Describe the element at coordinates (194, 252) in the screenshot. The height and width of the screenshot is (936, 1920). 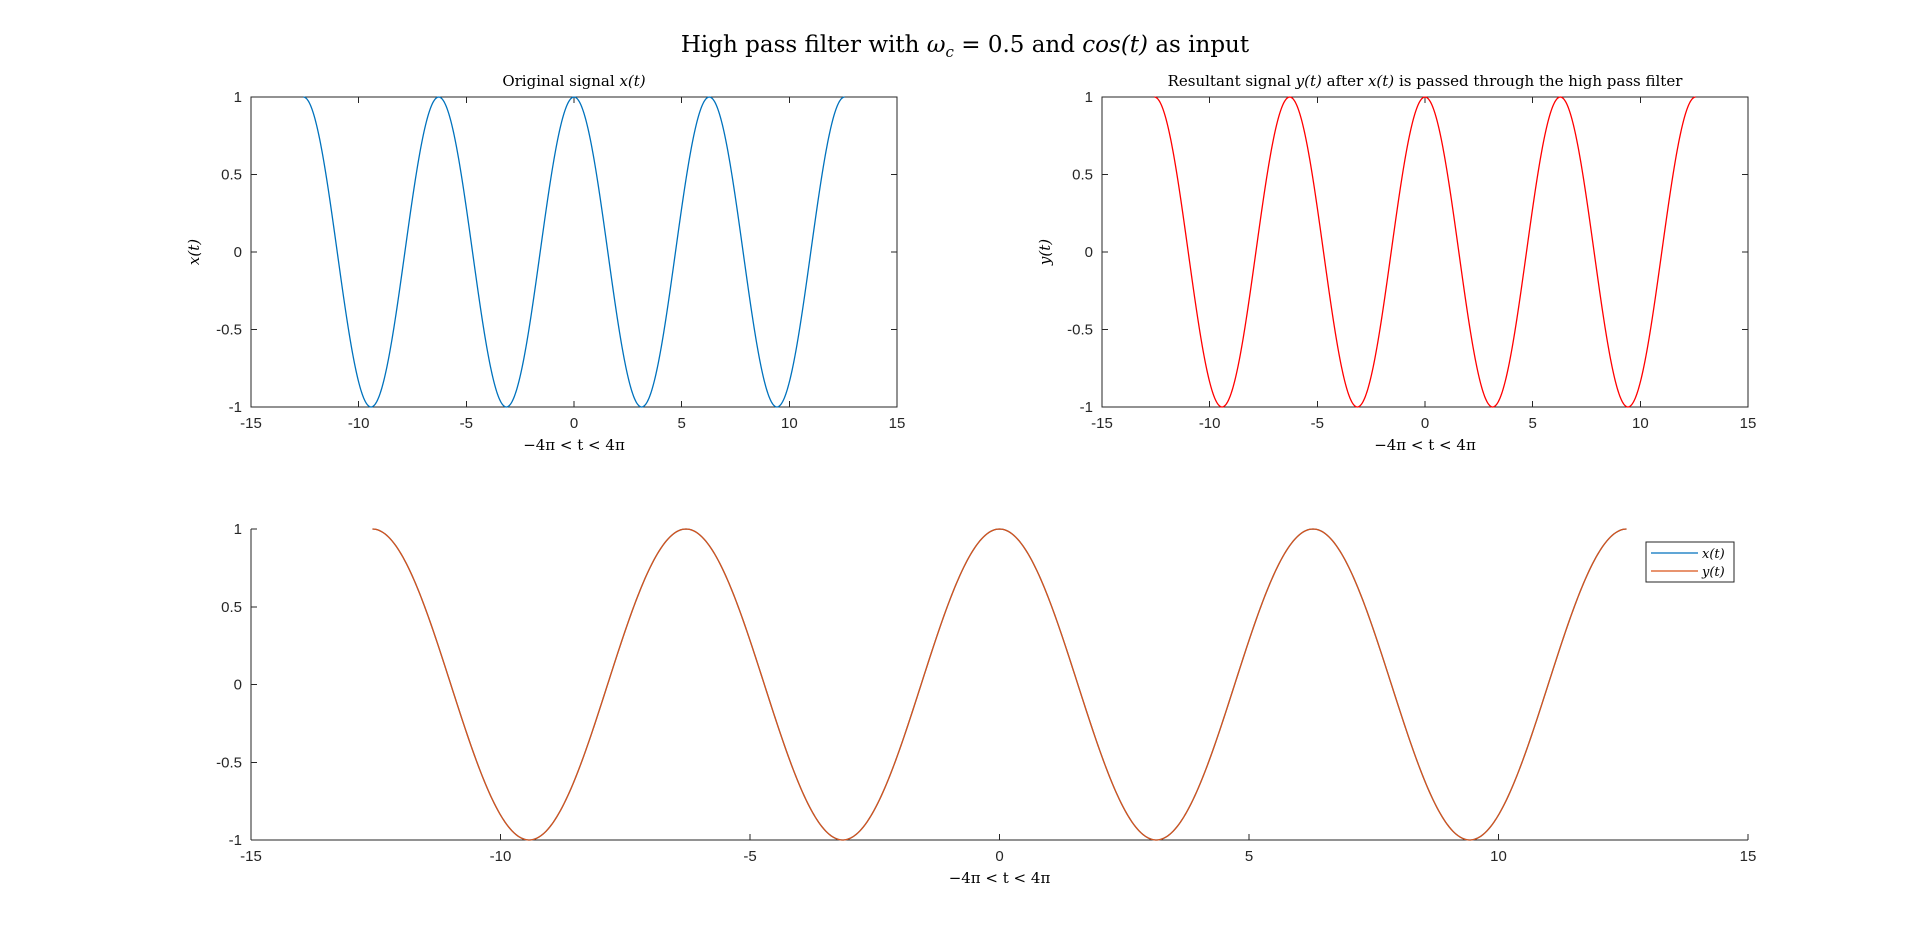
I see `y-axis-label: x(t)` at that location.